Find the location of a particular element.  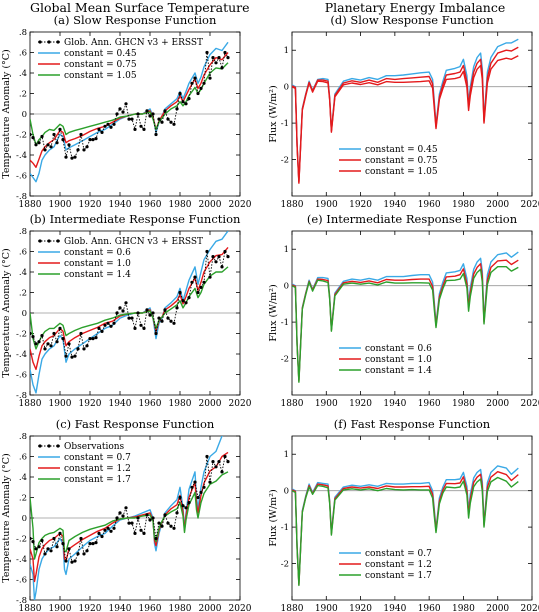

legend-label: constant = 1.7 is located at coordinates (97, 480).